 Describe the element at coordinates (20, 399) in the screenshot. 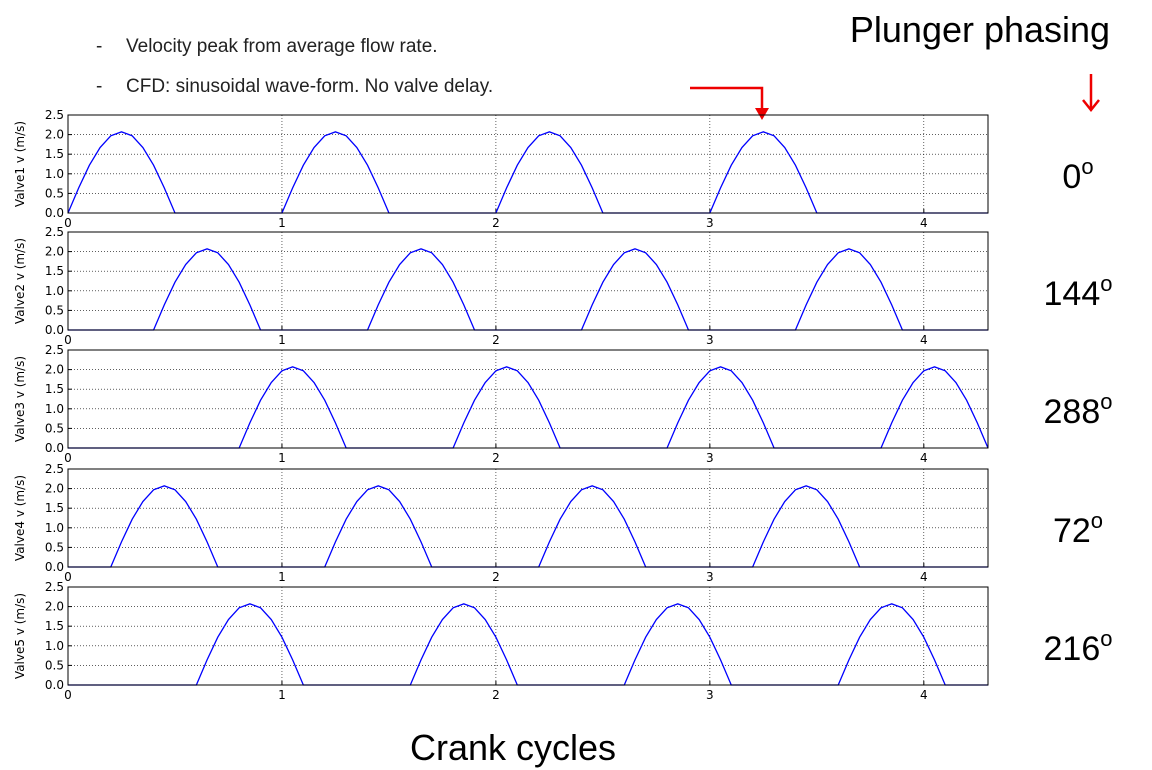

I see `y-axis-title: Valve3 v (m/s)` at that location.